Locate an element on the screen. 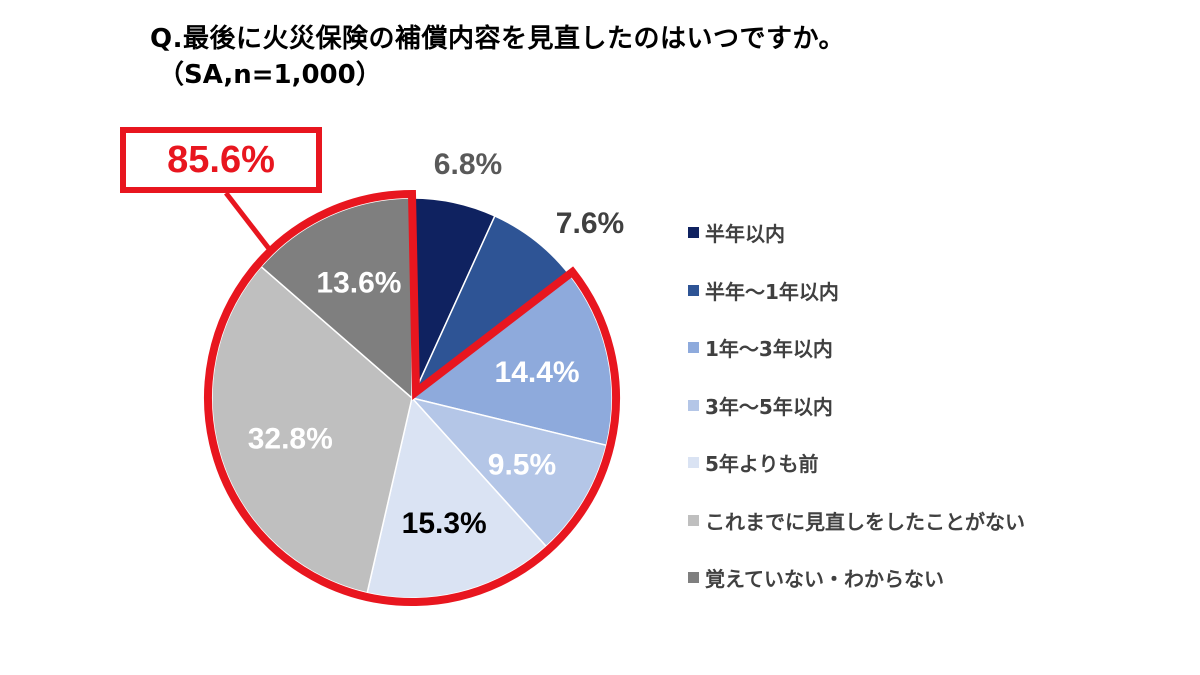 The height and width of the screenshot is (675, 1200). data-label: 6.8% is located at coordinates (468, 164).